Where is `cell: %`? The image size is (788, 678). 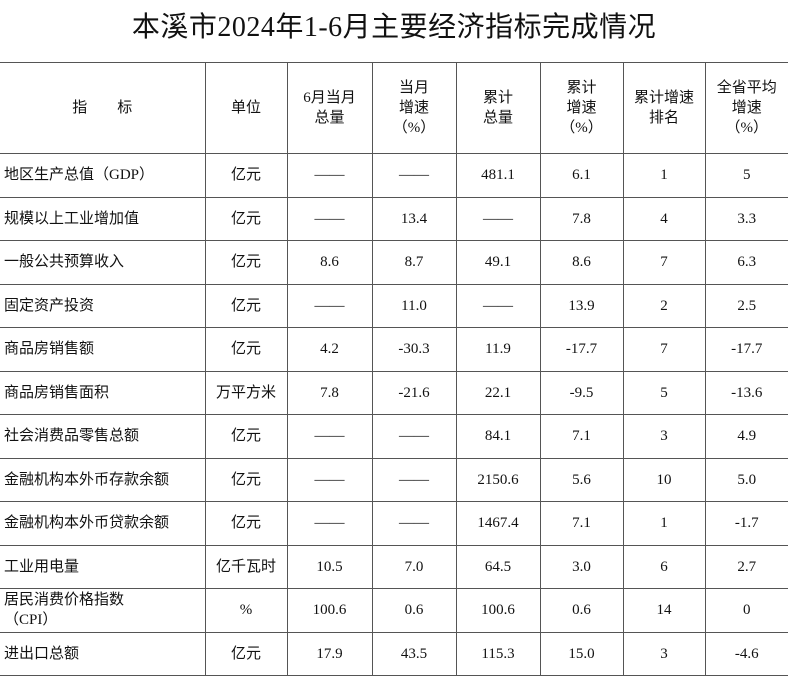 cell: % is located at coordinates (246, 610).